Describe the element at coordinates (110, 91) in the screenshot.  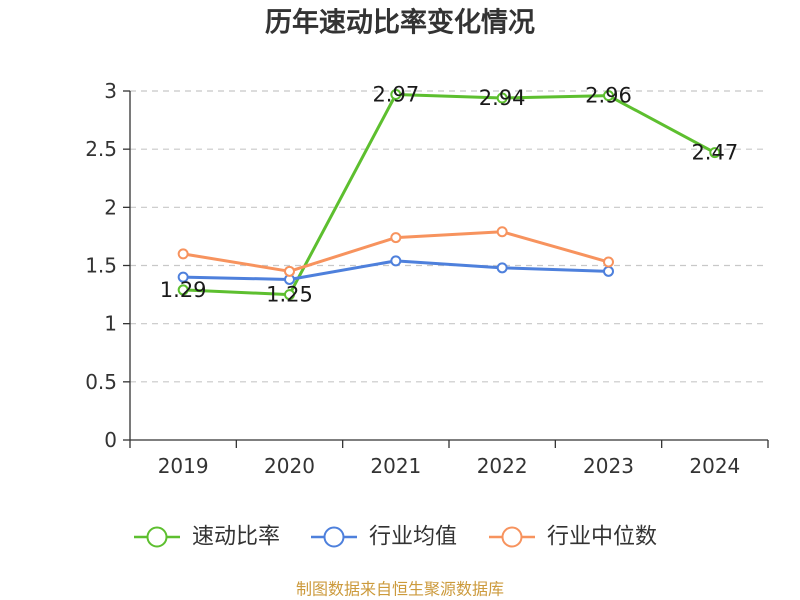
I see `y-tick-label: 3` at that location.